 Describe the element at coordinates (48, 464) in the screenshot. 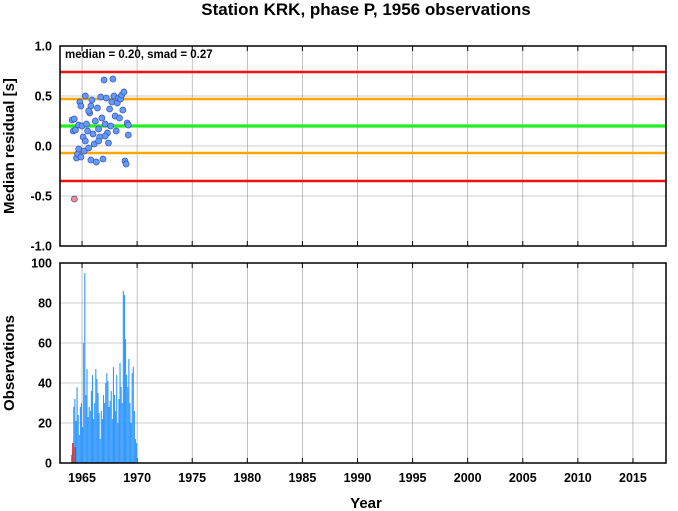

I see `observations-y-tick-label: 0` at that location.